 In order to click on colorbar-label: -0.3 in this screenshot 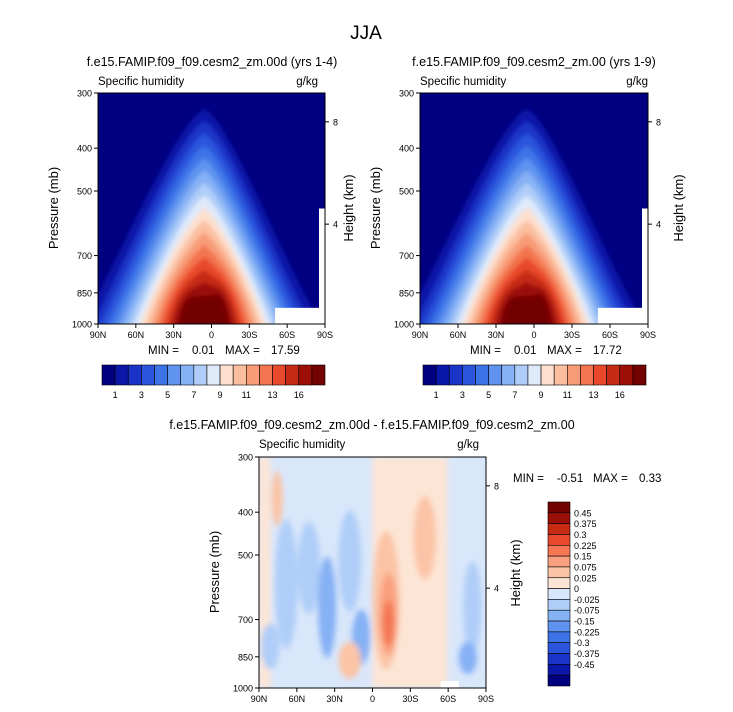, I will do `click(582, 643)`.